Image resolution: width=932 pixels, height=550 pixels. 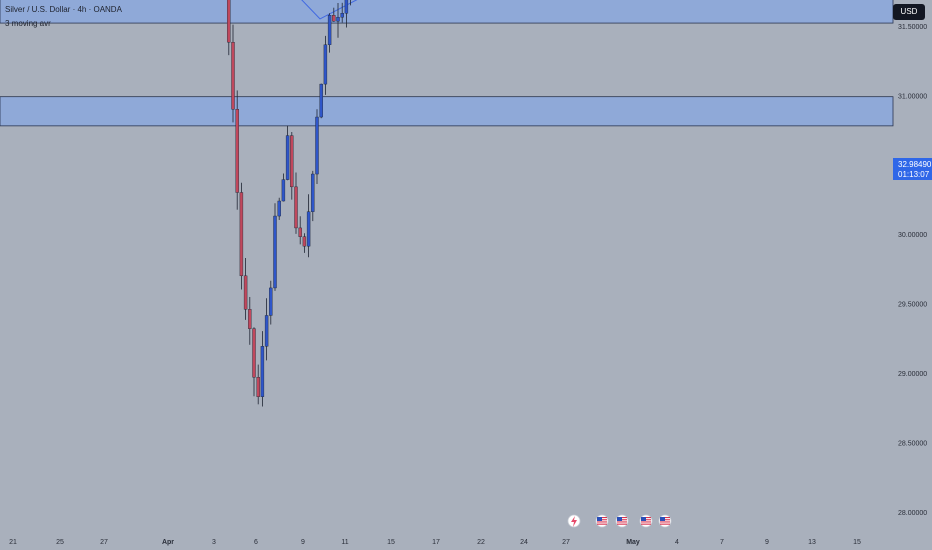 What do you see at coordinates (912, 513) in the screenshot?
I see `price-tick-label: 28.00000` at bounding box center [912, 513].